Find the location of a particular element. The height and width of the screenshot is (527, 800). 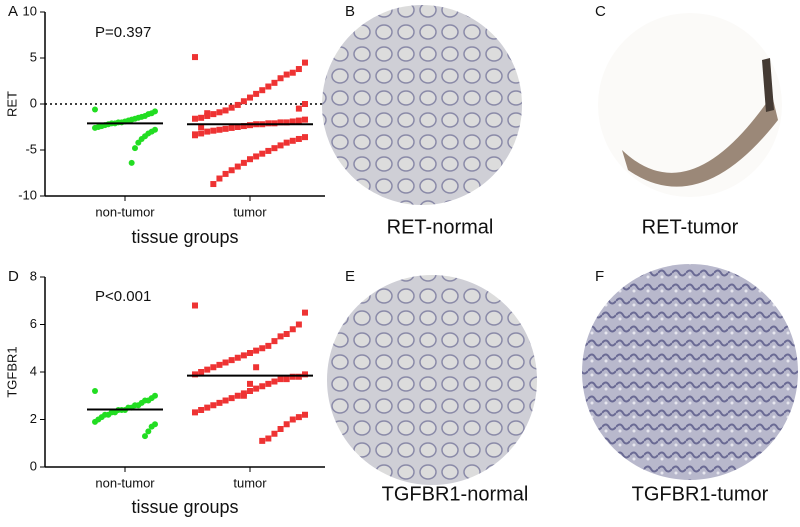

image-caption: TGFBR1-normal is located at coordinates (455, 494).